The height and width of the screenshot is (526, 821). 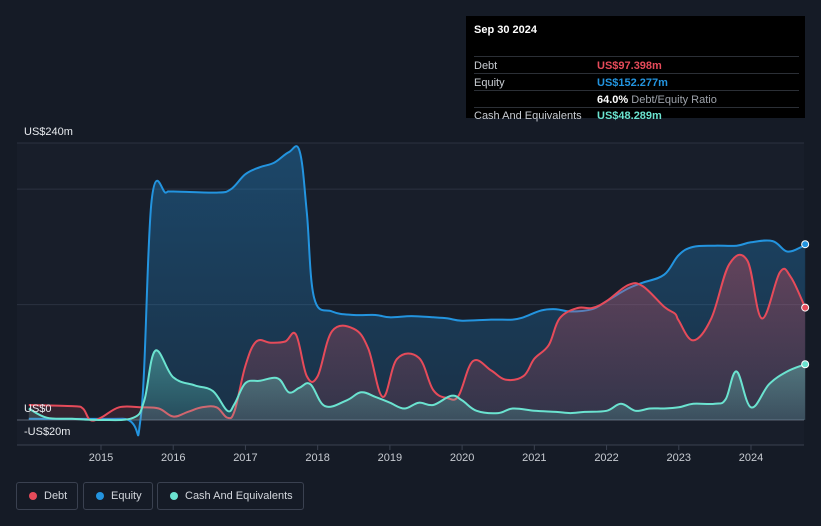 What do you see at coordinates (48, 132) in the screenshot?
I see `y-axis-label-top: US$240m` at bounding box center [48, 132].